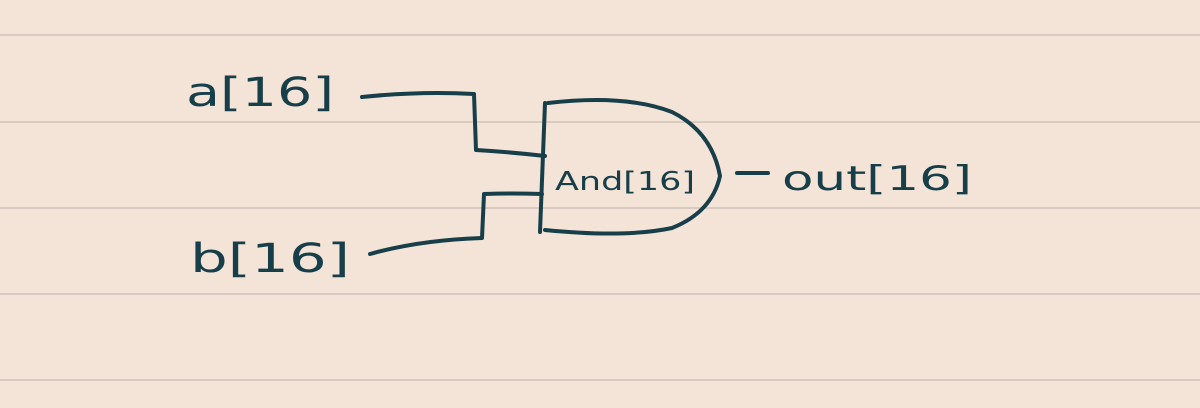 The image size is (1200, 408). What do you see at coordinates (877, 179) in the screenshot?
I see `output-label: out[16]` at bounding box center [877, 179].